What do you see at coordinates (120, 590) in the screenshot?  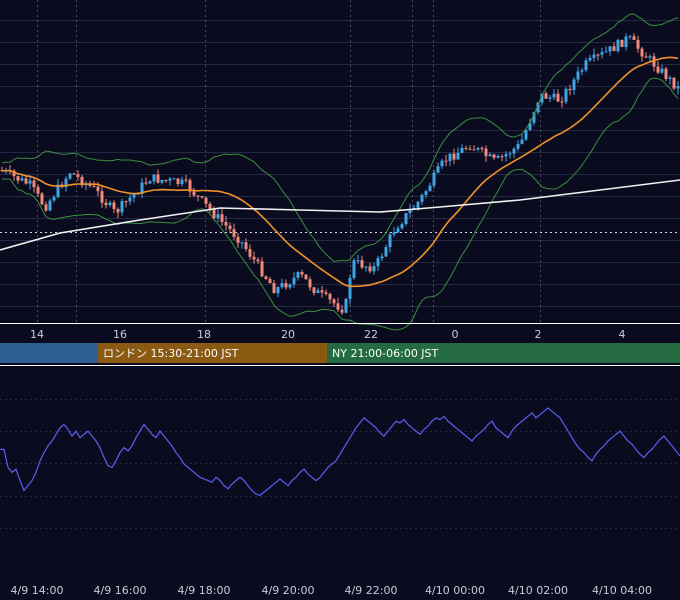 I see `oscillator-x-tick-label: 4/9 16:00` at bounding box center [120, 590].